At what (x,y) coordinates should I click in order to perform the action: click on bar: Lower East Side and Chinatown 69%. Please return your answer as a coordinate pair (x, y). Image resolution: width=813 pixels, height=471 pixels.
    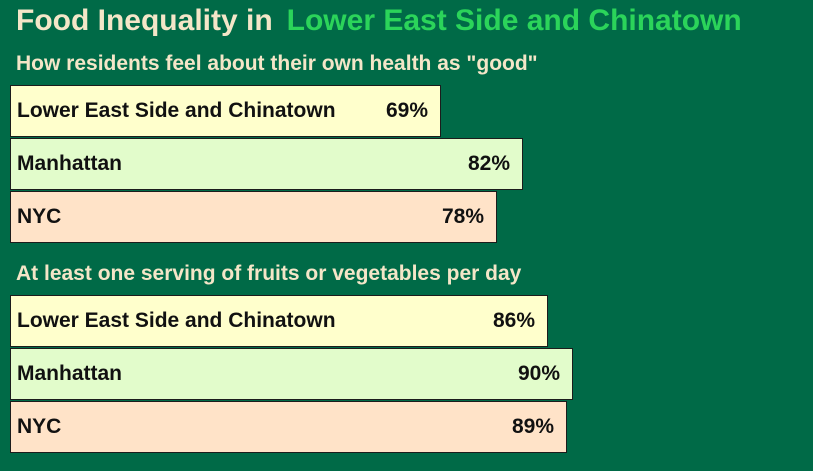
    Looking at the image, I should click on (225, 111).